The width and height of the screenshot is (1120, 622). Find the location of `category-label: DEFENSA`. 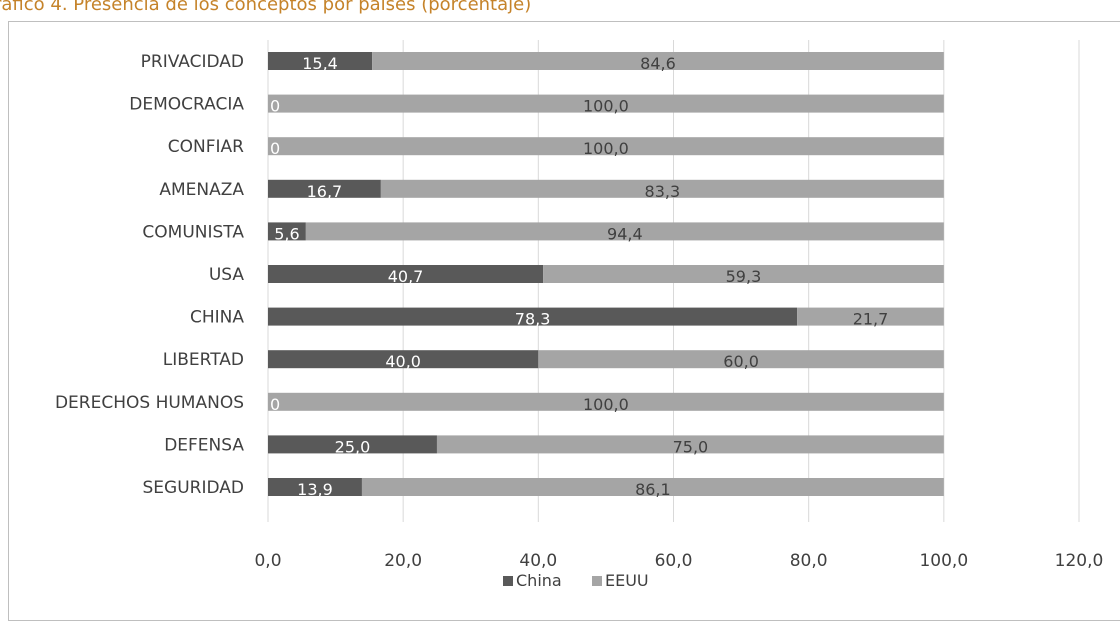

category-label: DEFENSA is located at coordinates (204, 445).